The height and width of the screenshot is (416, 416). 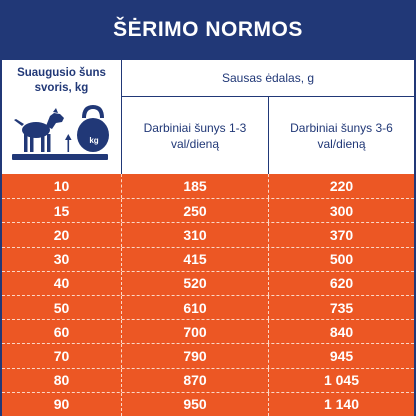 I want to click on weight-cell: 60, so click(x=61, y=331).